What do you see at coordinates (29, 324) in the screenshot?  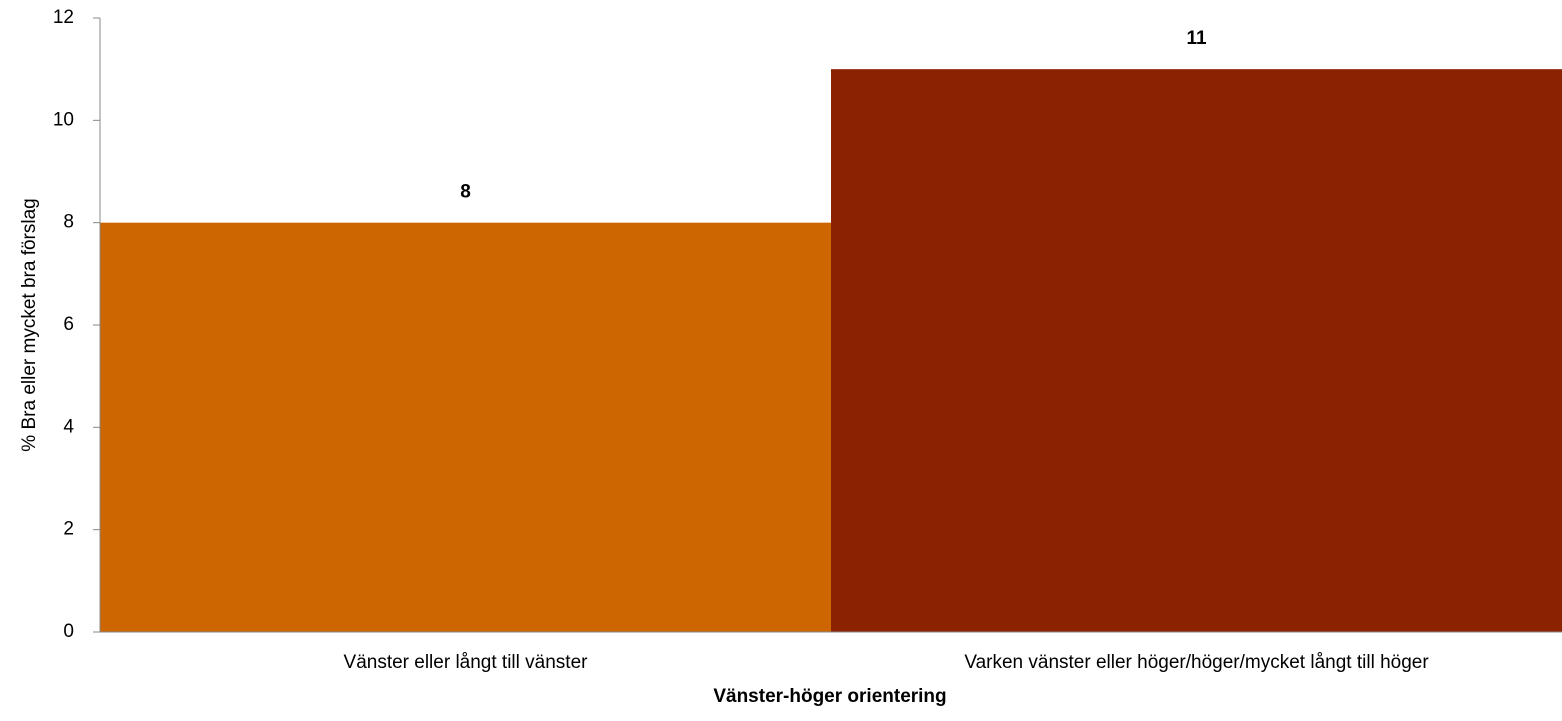 I see `y-axis-title: % Bra eller mycket bra förslag` at bounding box center [29, 324].